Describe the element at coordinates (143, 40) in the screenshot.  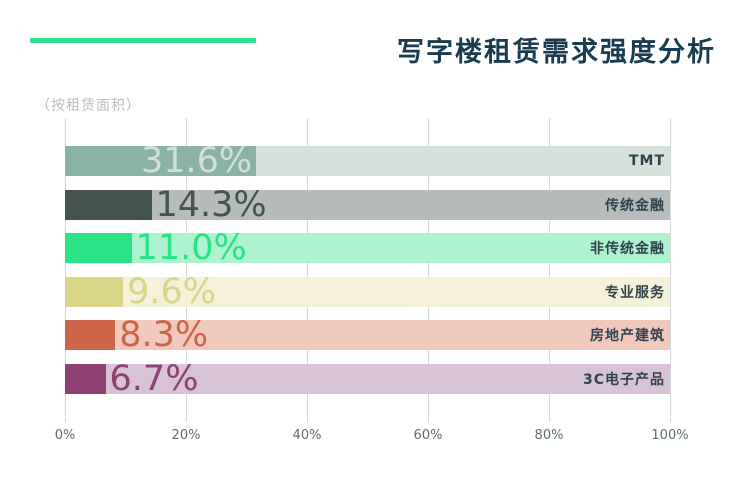
I see `accent-bar` at that location.